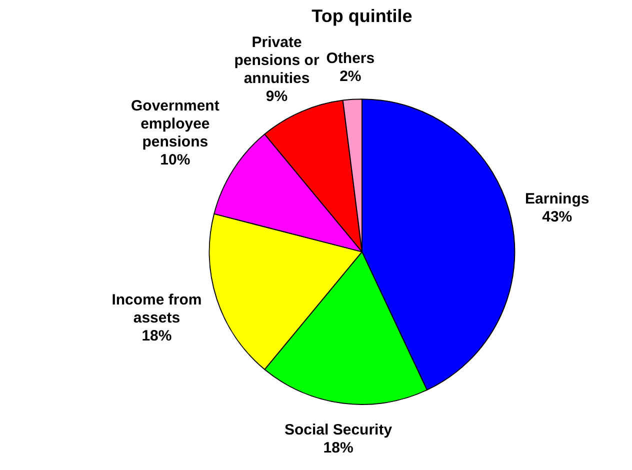 Image resolution: width=632 pixels, height=470 pixels. What do you see at coordinates (351, 77) in the screenshot?
I see `data-label: 2%` at bounding box center [351, 77].